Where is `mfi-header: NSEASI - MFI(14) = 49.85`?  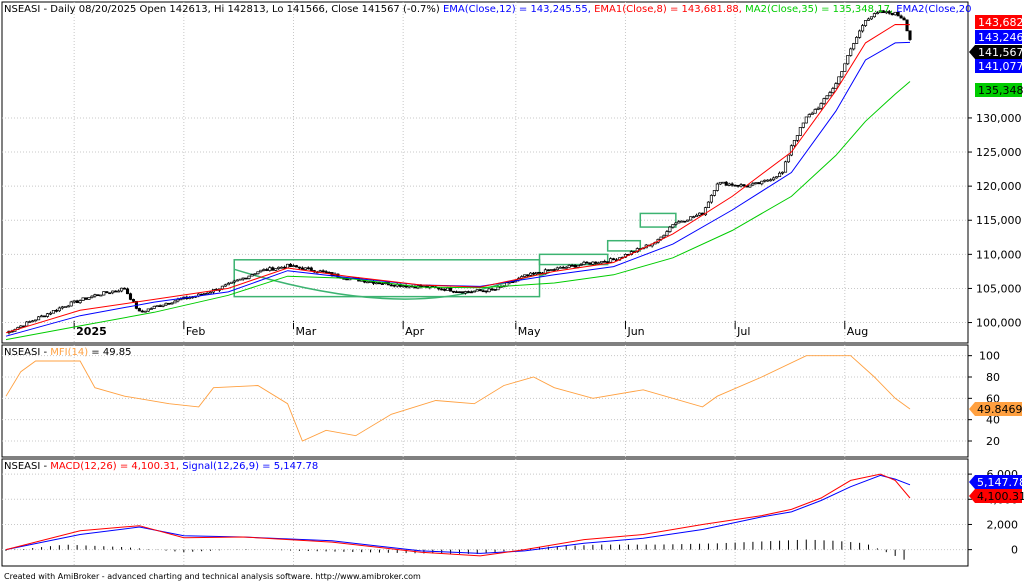 mfi-header: NSEASI - MFI(14) = 49.85 is located at coordinates (67, 352).